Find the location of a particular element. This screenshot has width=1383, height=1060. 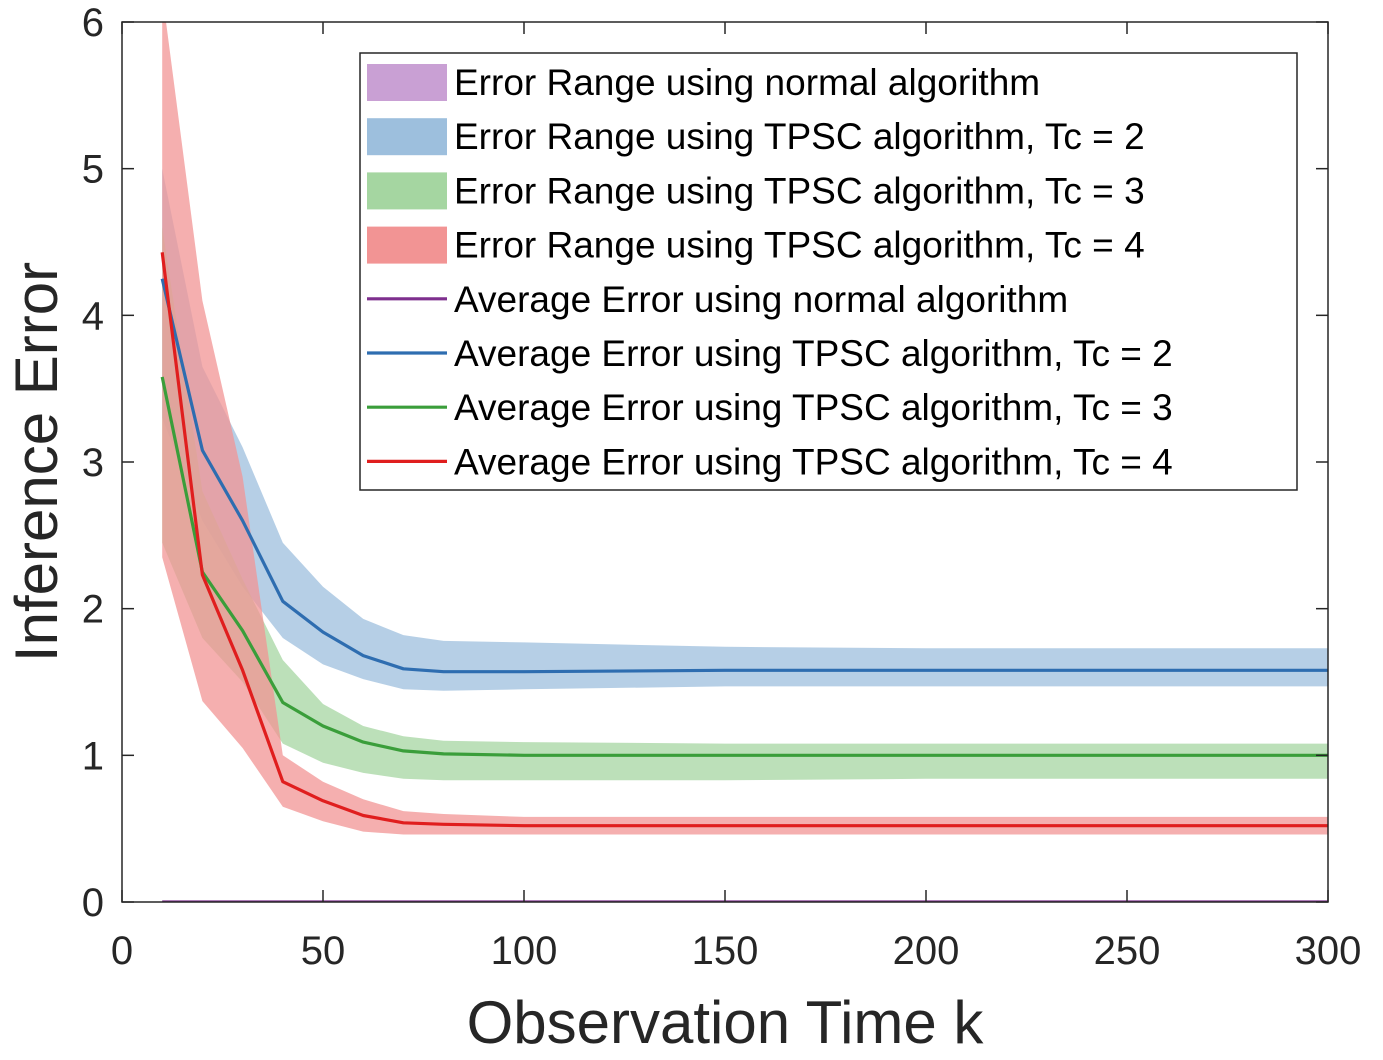

legend-entry-label: Error Range using TPSC algorithm, Tc = 2 is located at coordinates (799, 136).